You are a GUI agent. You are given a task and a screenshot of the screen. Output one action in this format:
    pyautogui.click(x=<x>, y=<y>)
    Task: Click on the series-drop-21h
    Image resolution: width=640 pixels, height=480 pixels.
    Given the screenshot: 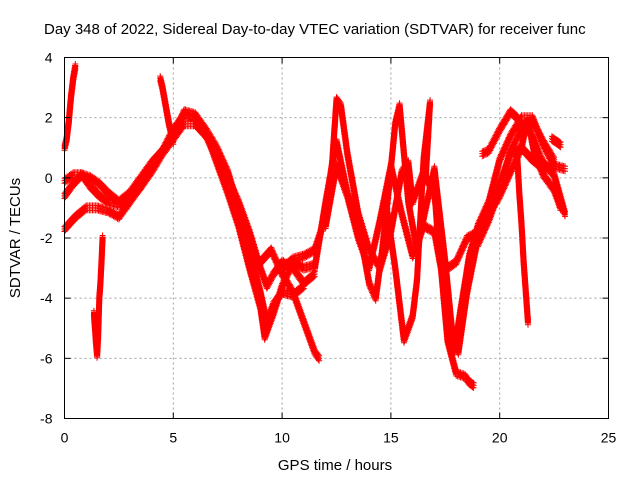 What is the action you would take?
    pyautogui.click(x=522, y=238)
    